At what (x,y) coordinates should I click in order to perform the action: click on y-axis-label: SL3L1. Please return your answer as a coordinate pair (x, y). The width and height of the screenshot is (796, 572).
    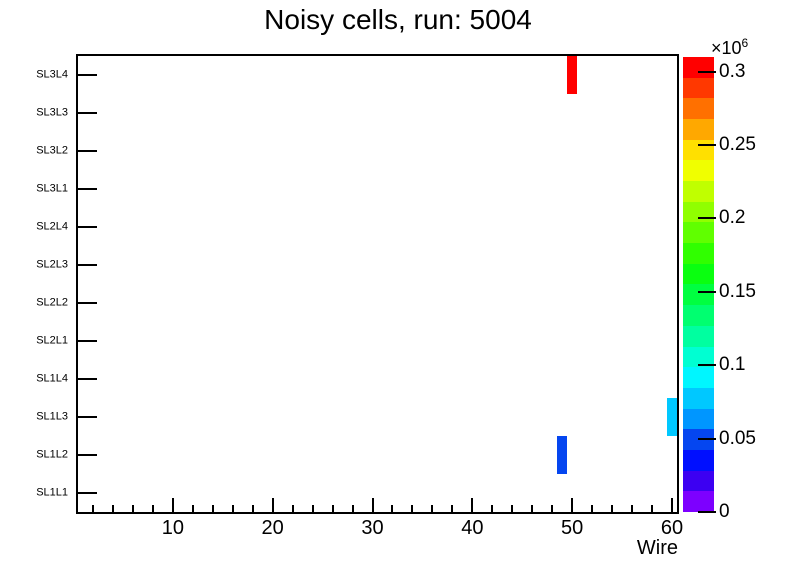
    Looking at the image, I should click on (52, 188).